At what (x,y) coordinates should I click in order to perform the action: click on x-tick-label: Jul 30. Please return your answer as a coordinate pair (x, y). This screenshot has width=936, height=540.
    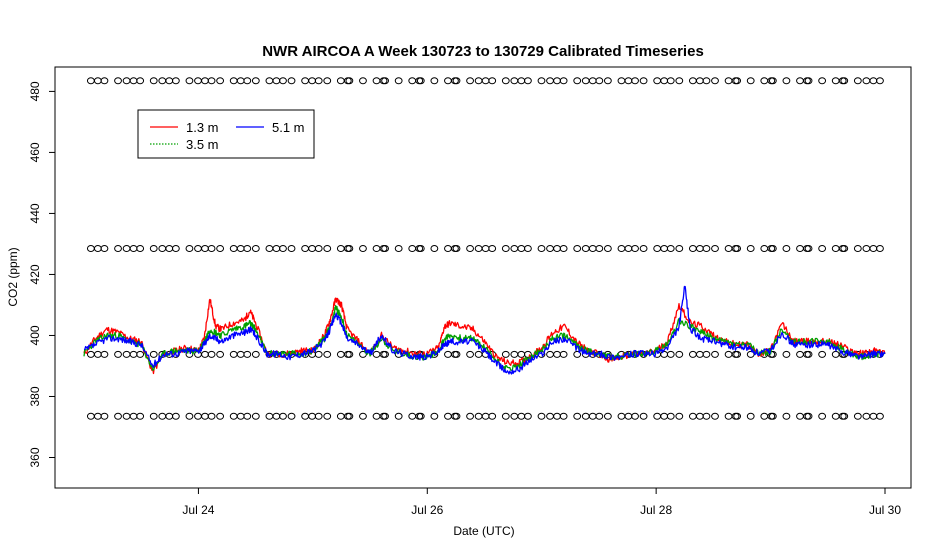
    Looking at the image, I should click on (885, 510).